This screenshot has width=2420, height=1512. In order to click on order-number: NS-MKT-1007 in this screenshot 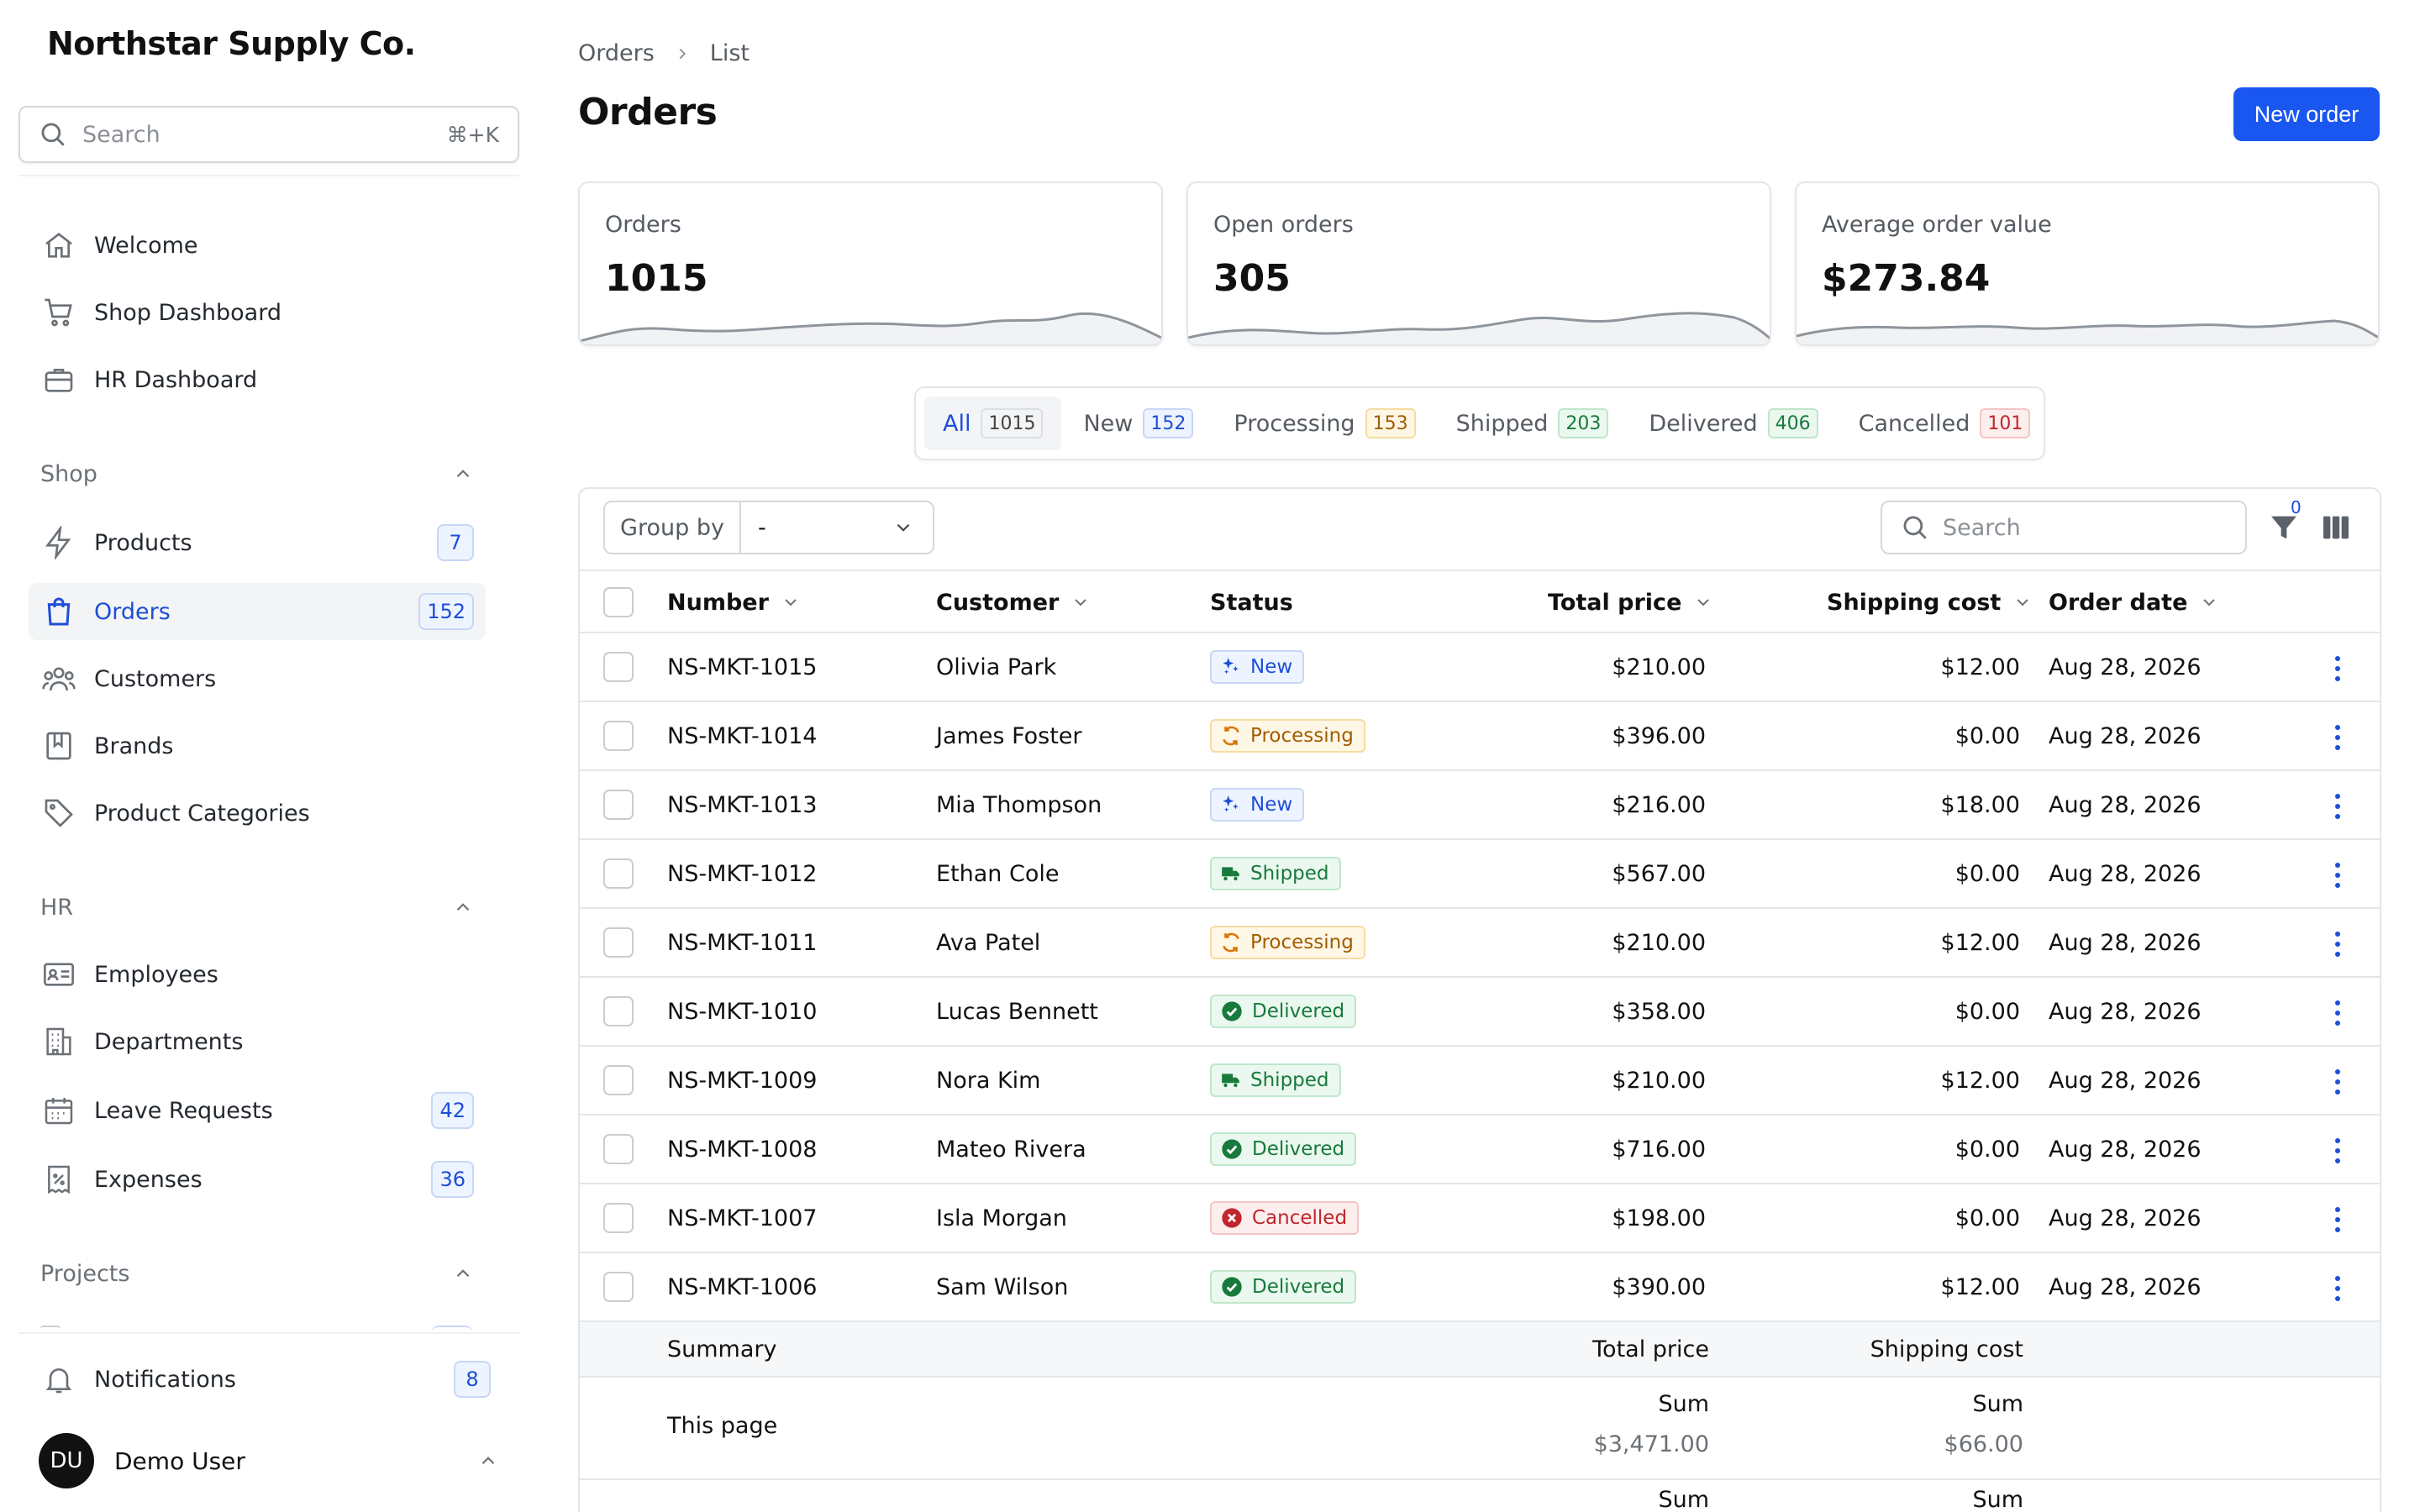, I will do `click(742, 1218)`.